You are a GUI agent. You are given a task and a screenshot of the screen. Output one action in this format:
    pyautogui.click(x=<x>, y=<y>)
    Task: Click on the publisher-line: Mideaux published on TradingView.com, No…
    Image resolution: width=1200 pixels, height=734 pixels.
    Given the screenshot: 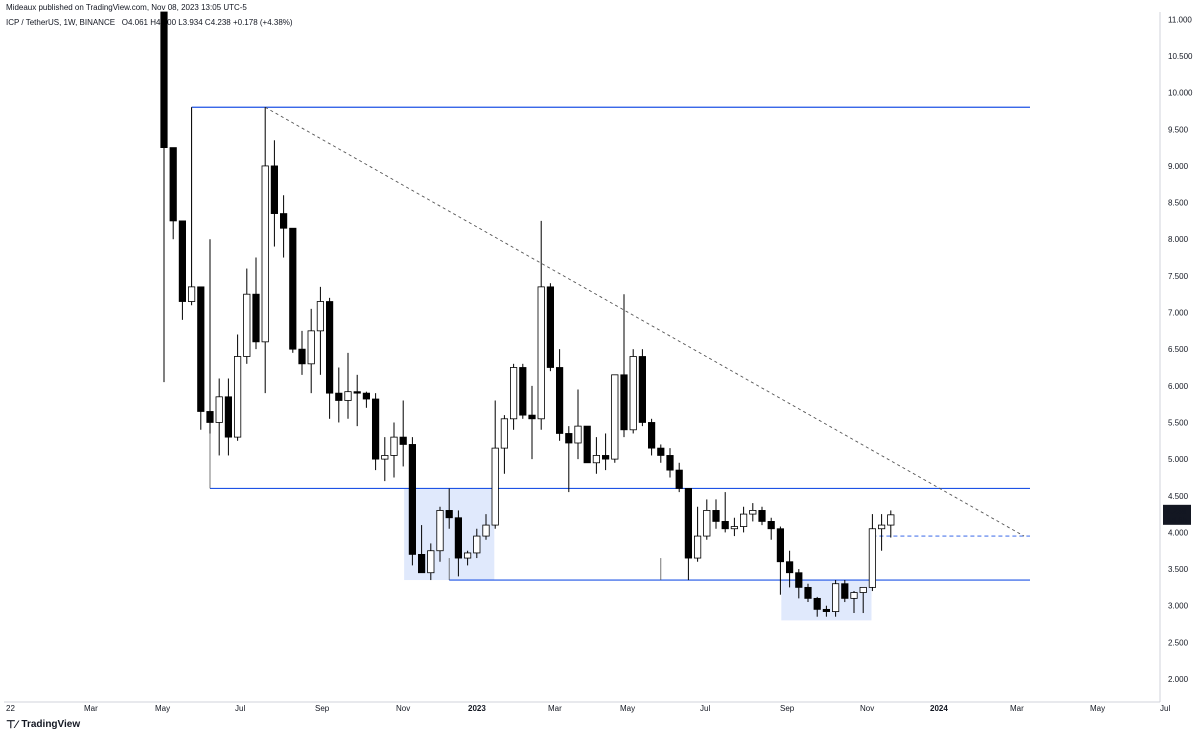 What is the action you would take?
    pyautogui.click(x=126, y=7)
    